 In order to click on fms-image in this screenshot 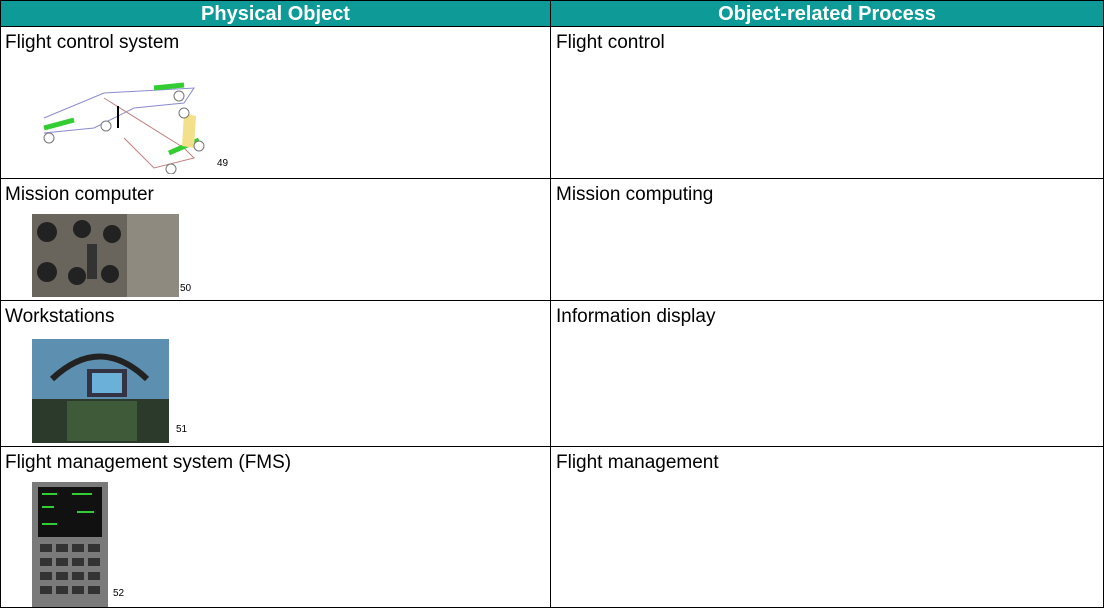, I will do `click(70, 544)`.